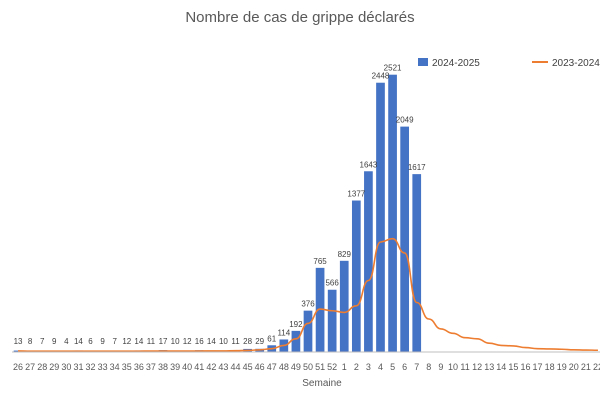 This screenshot has height=400, width=600. I want to click on data-label-7: 1617, so click(417, 167).